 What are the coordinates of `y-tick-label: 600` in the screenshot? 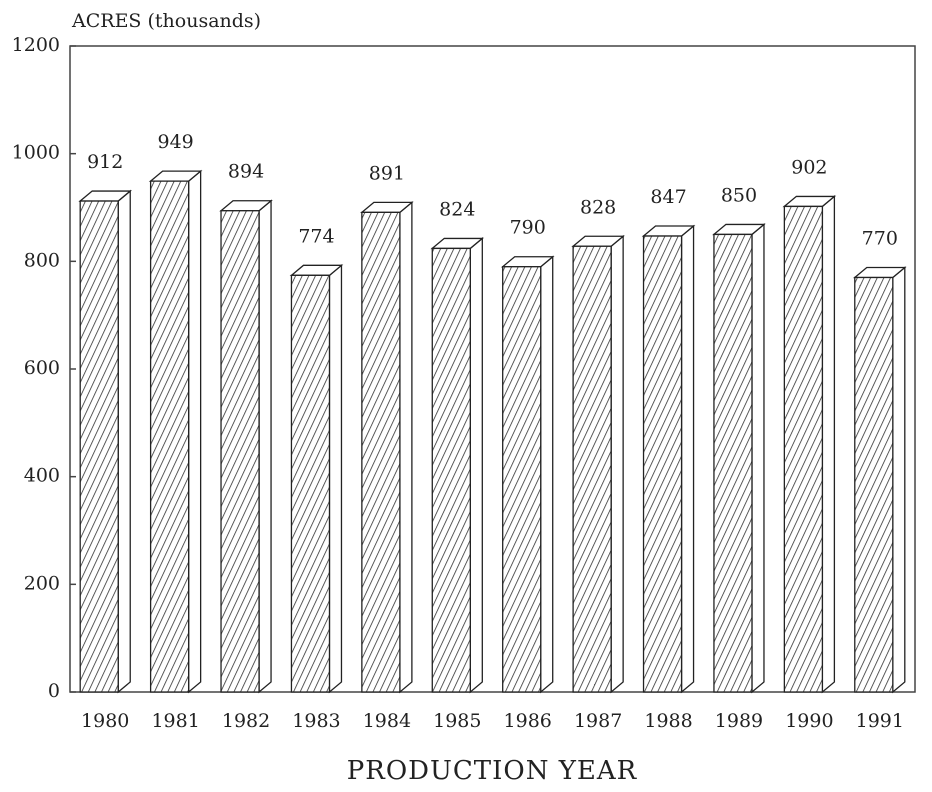 It's located at (42, 368).